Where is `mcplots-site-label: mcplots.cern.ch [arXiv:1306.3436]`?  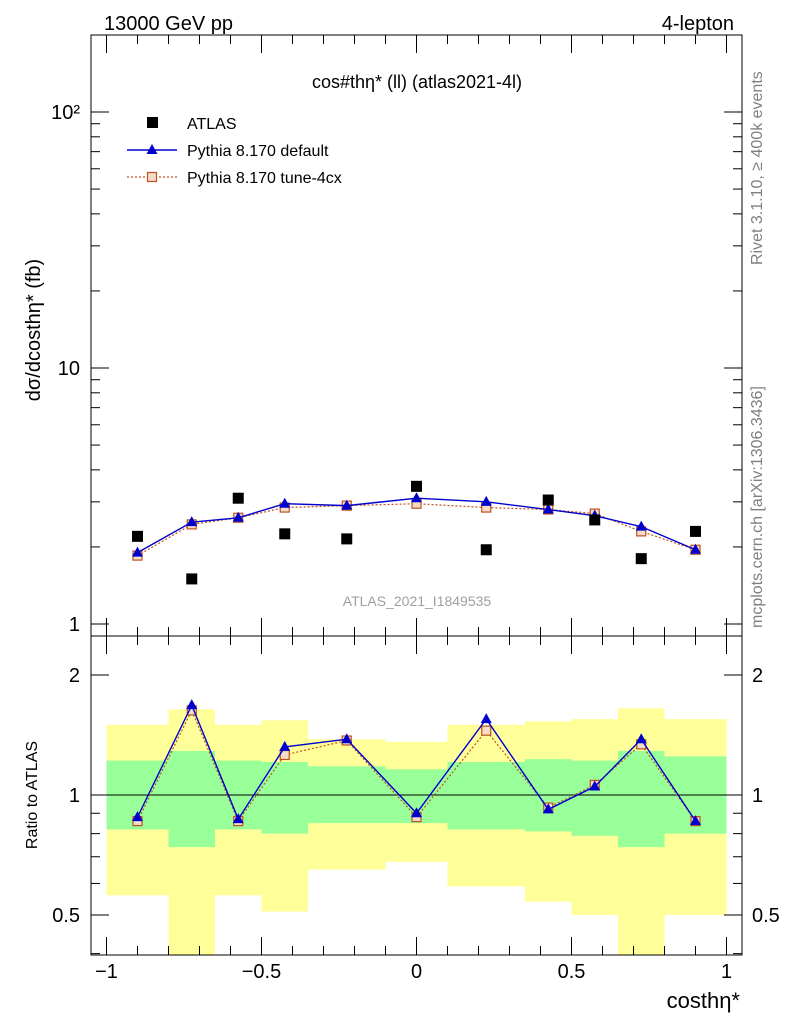 mcplots-site-label: mcplots.cern.ch [arXiv:1306.3436] is located at coordinates (757, 507).